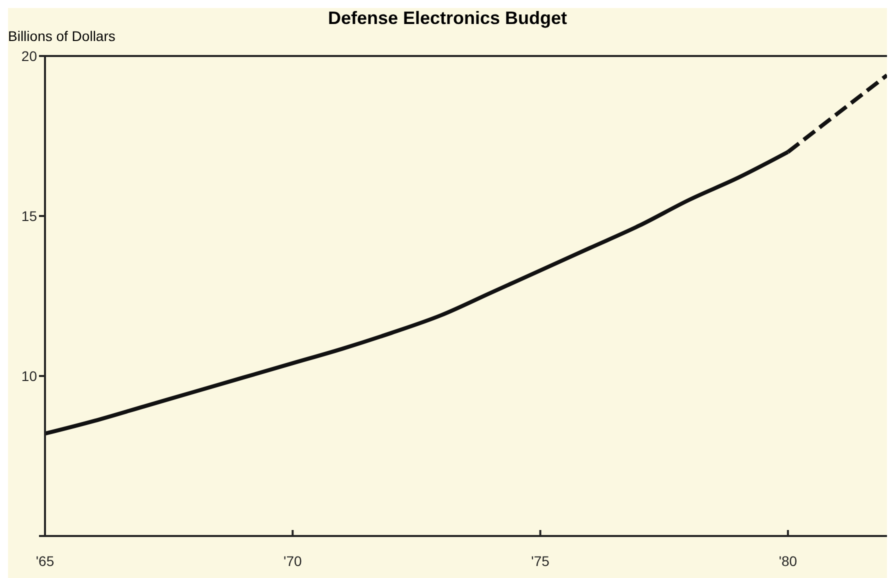 Image resolution: width=895 pixels, height=578 pixels. I want to click on chart-title: Defense Electronics Budget, so click(447, 18).